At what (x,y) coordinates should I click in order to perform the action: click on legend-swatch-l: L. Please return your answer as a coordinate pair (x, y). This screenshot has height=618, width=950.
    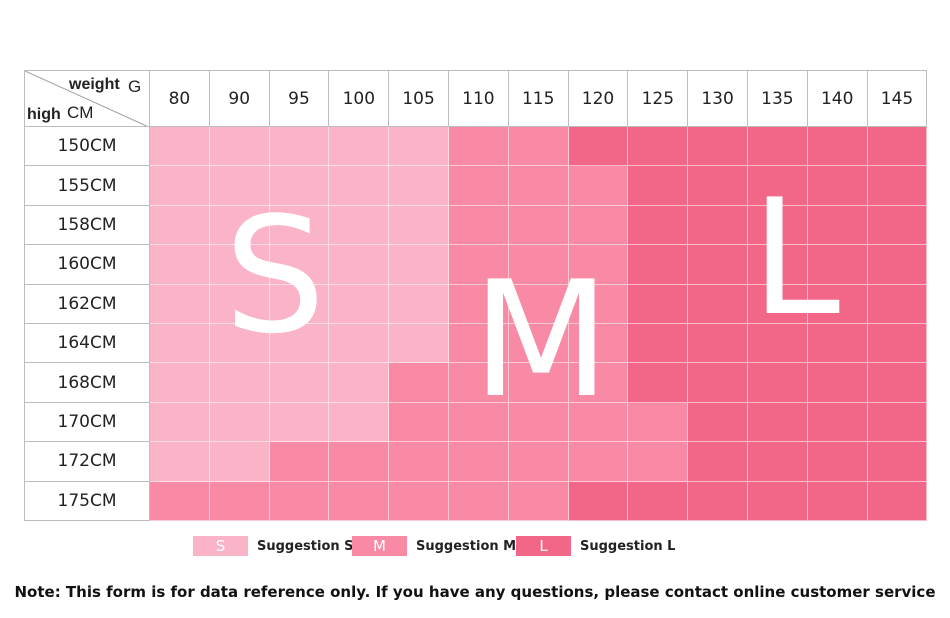
    Looking at the image, I should click on (543, 546).